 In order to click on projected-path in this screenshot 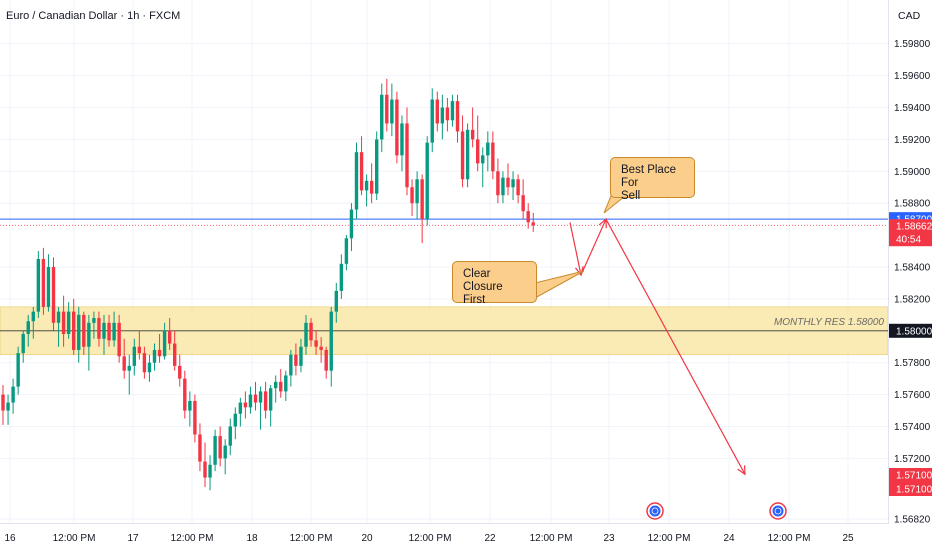, I will do `click(657, 346)`.